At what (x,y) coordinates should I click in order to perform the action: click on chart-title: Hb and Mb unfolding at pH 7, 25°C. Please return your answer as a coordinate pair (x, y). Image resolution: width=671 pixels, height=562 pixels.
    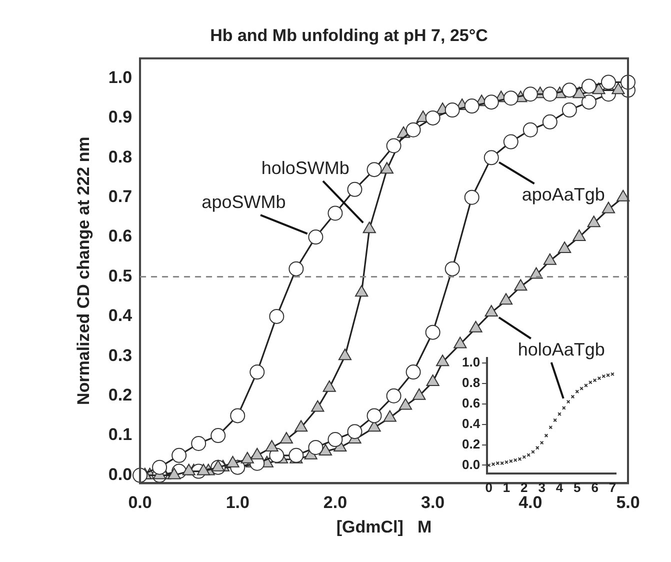
    Looking at the image, I should click on (349, 35).